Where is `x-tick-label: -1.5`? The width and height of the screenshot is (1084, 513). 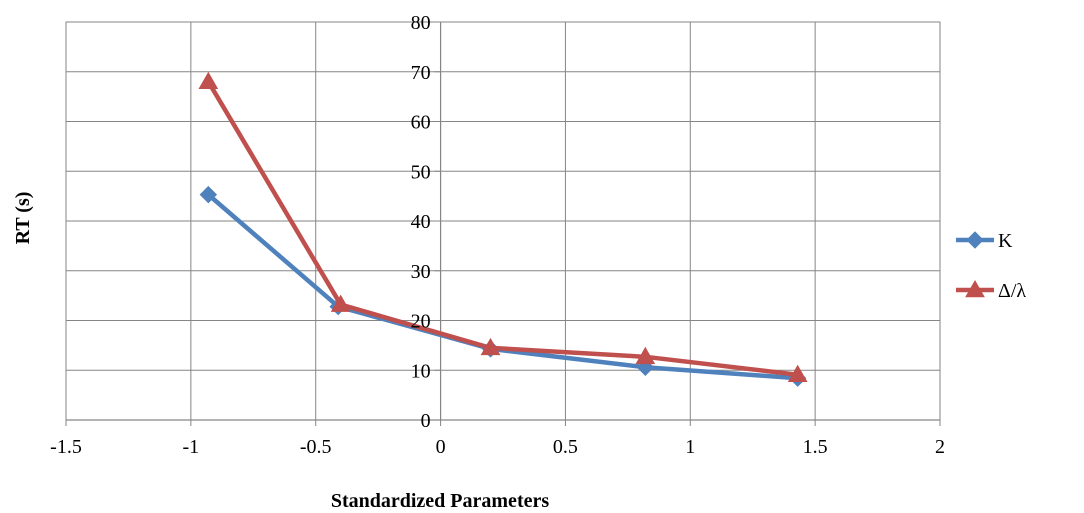 x-tick-label: -1.5 is located at coordinates (66, 447).